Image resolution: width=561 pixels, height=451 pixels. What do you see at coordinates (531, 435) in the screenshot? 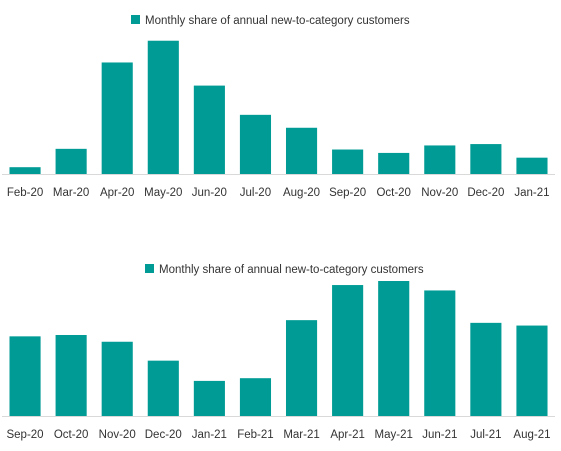
I see `chart-bottom-tick-label: Aug-21` at bounding box center [531, 435].